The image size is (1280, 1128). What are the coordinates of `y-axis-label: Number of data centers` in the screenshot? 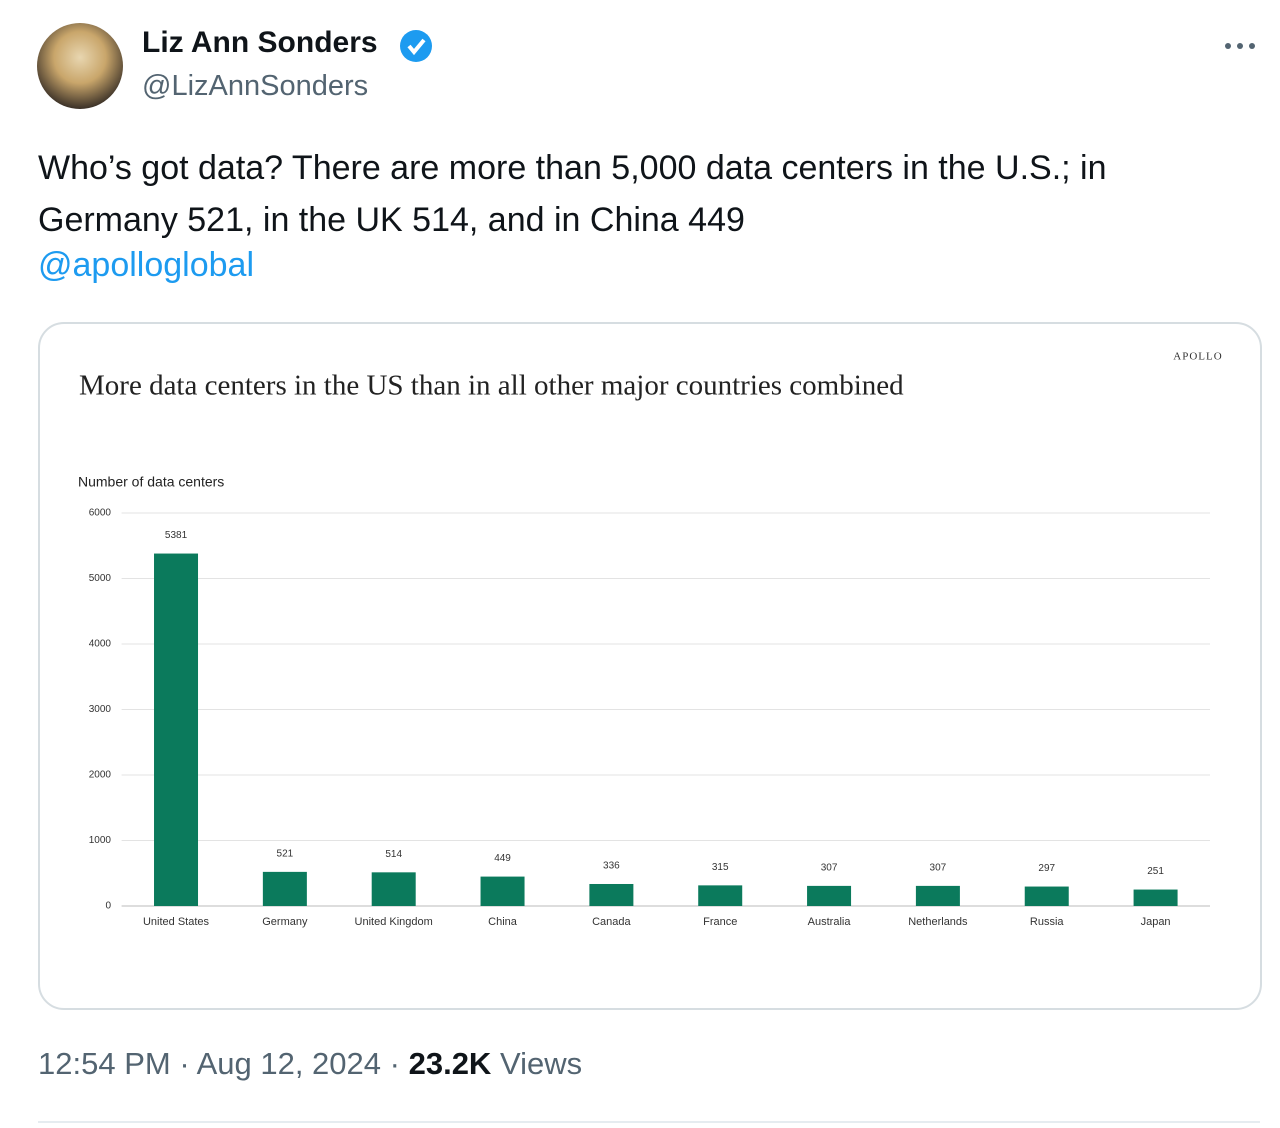 It's located at (151, 482).